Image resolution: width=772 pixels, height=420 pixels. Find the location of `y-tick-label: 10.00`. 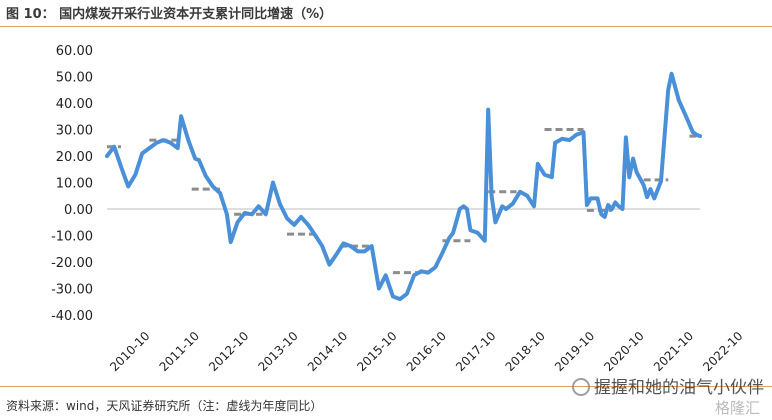

y-tick-label: 10.00 is located at coordinates (74, 184).